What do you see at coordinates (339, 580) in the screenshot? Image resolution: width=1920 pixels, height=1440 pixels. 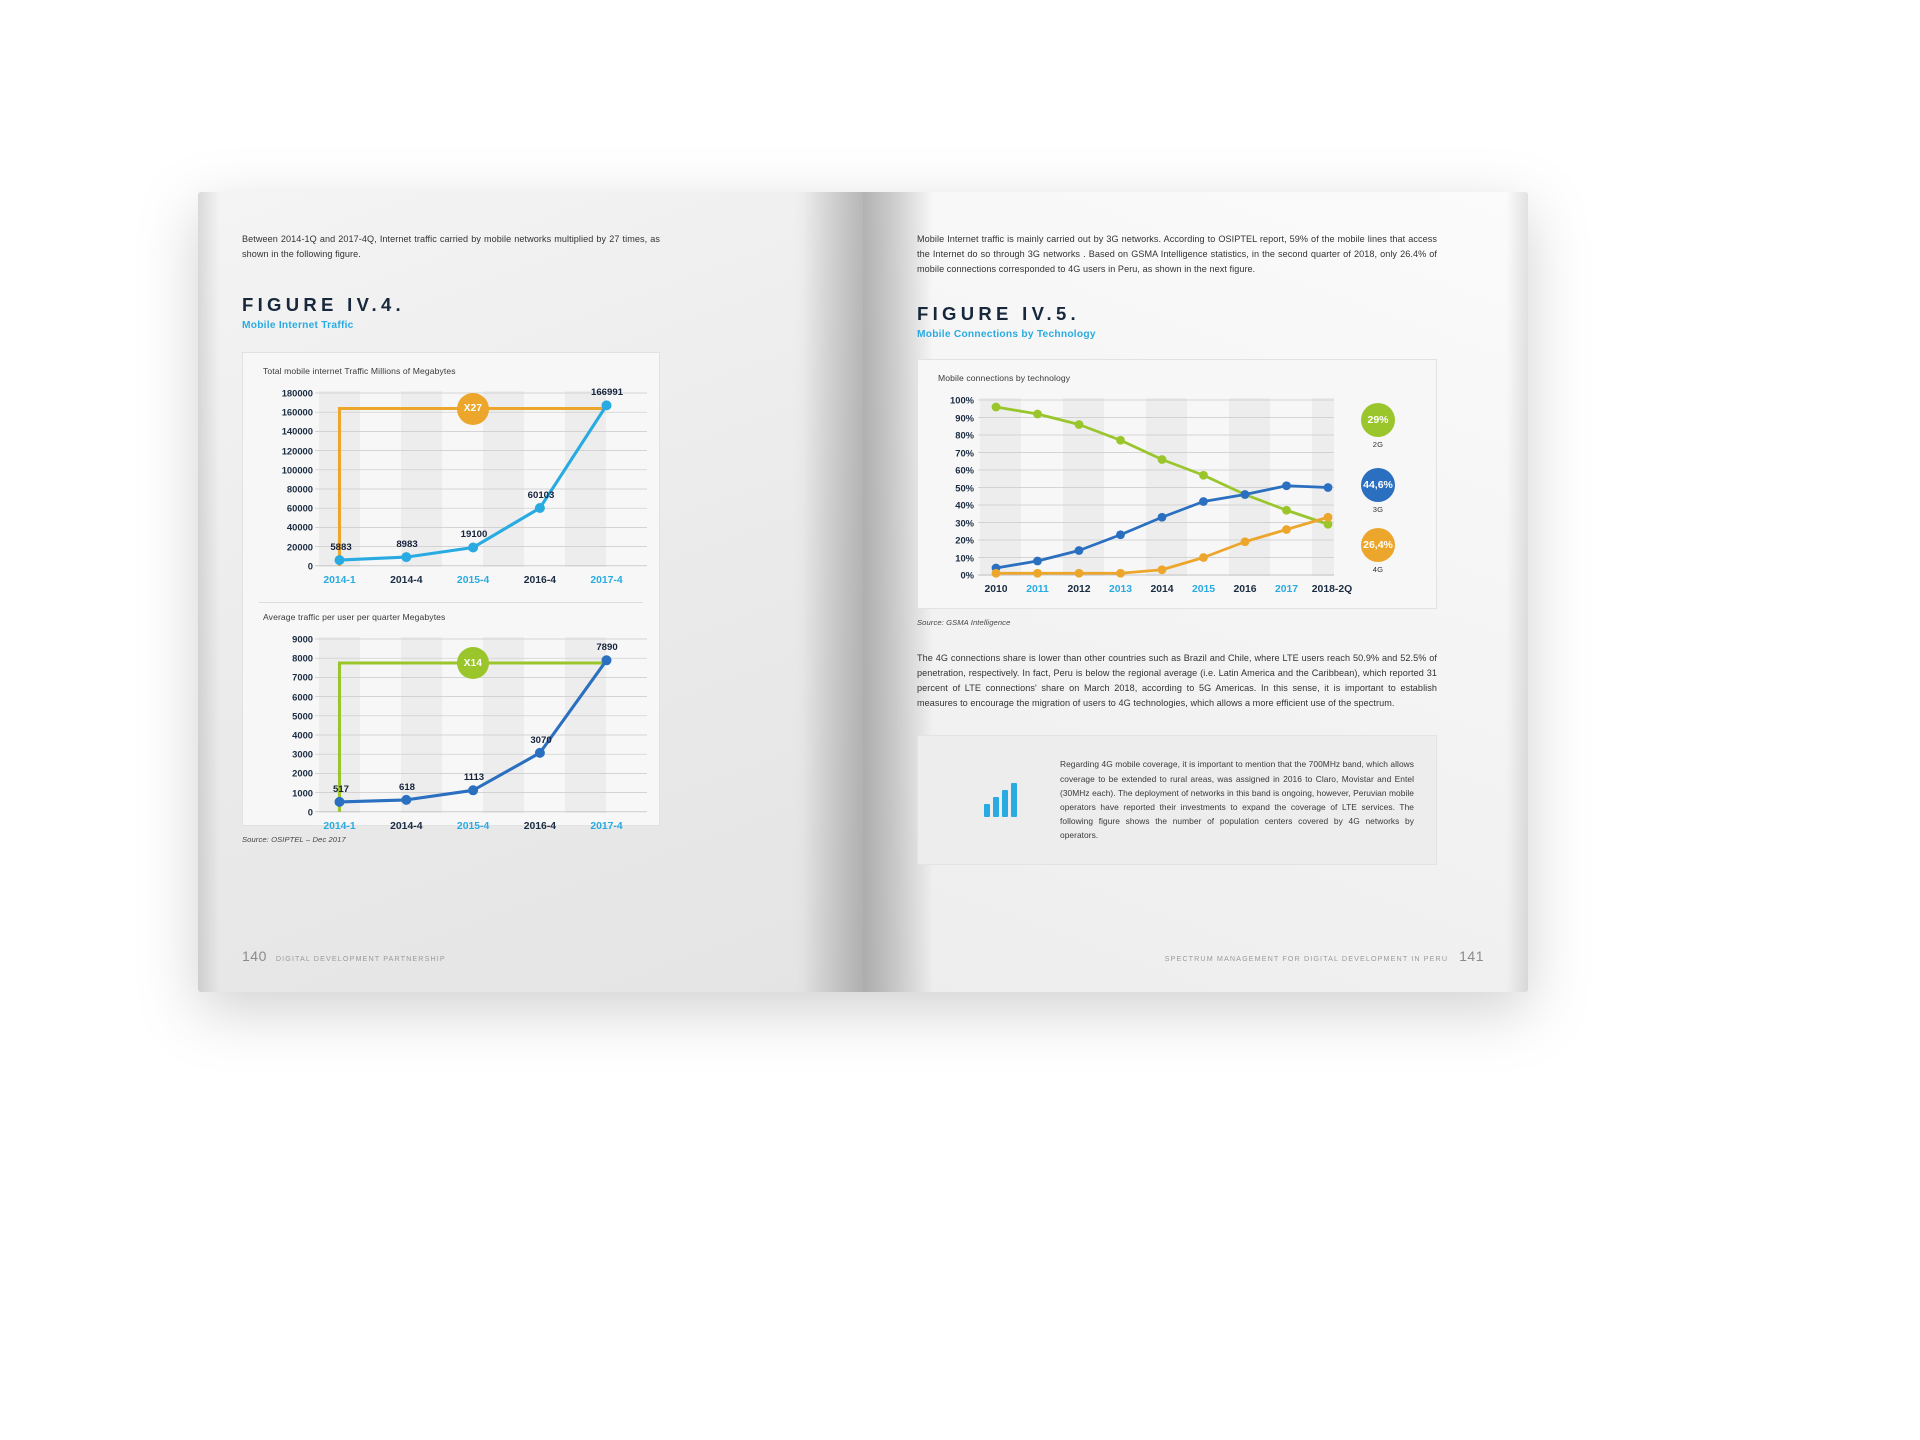 I see `chart1-xtick-0: 2014-1` at bounding box center [339, 580].